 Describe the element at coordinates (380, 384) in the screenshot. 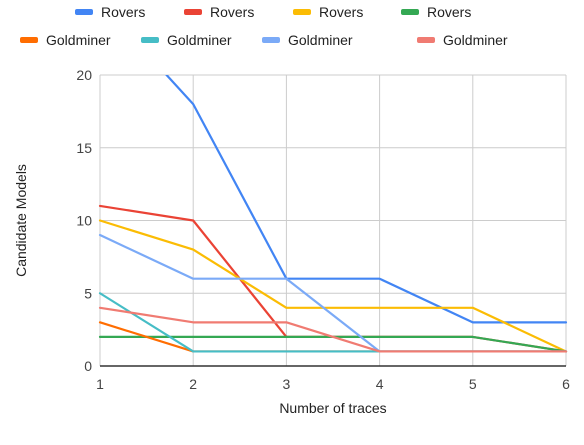

I see `x-tick-label: 4` at that location.